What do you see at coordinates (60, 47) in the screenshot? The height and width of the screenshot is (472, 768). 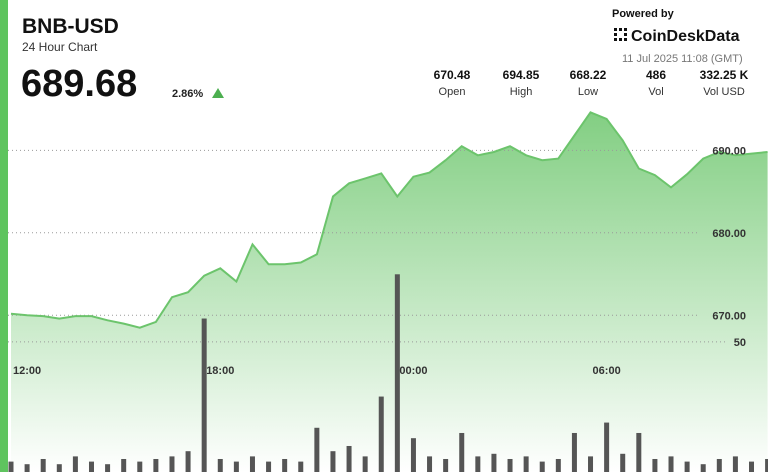 I see `subtitle: 24 Hour Chart` at bounding box center [60, 47].